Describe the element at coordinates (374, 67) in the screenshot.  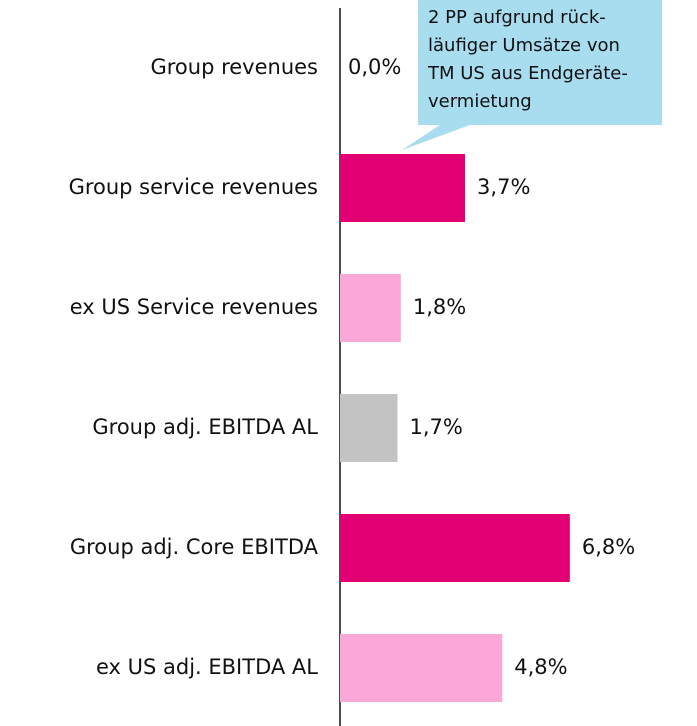
I see `value-label: 0,0%` at that location.